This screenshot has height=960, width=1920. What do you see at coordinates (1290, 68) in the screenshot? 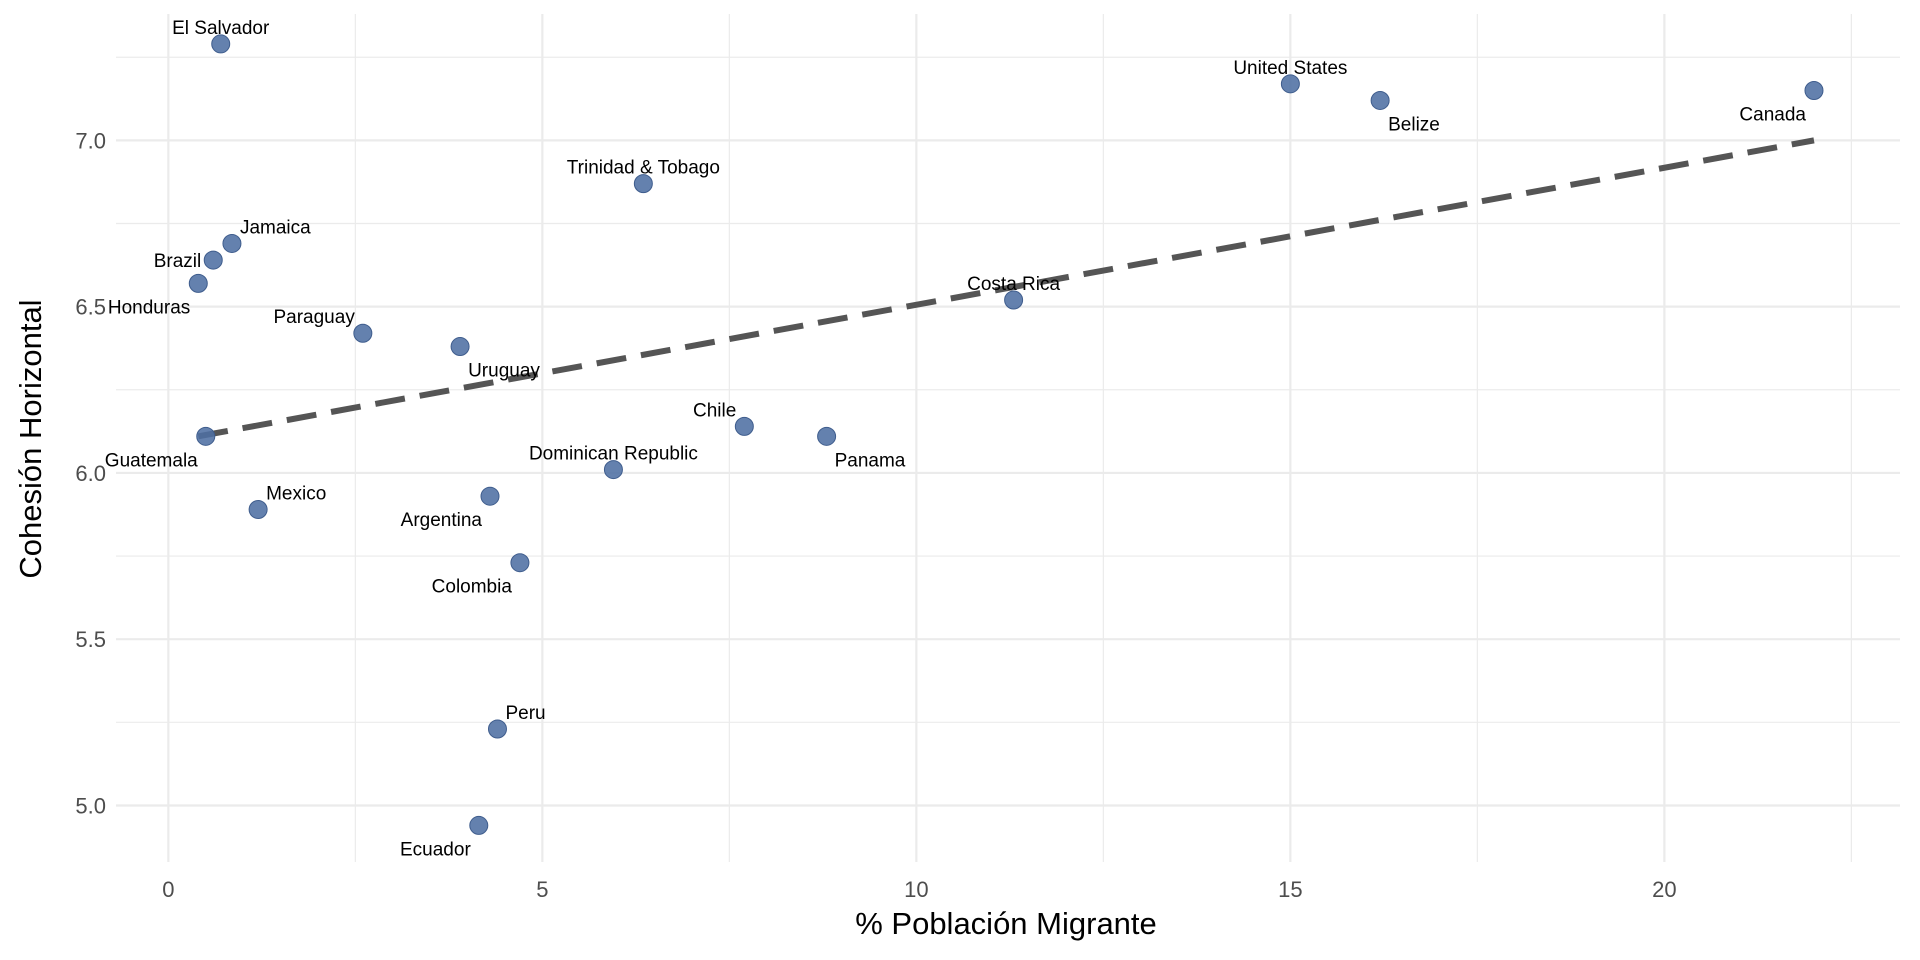
I see `point-label: United States` at bounding box center [1290, 68].